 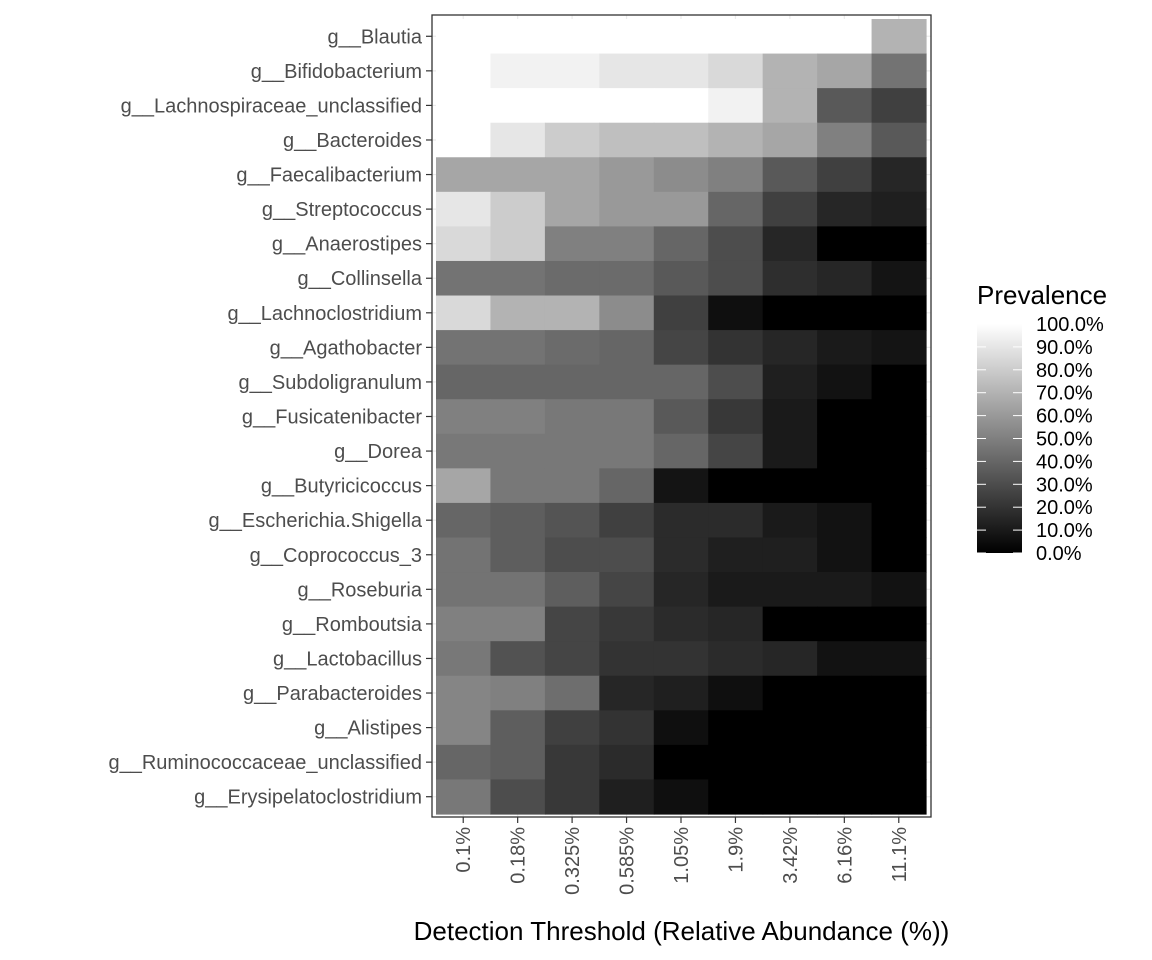 I want to click on y-tick-label: g__Streptococcus, so click(x=342, y=210).